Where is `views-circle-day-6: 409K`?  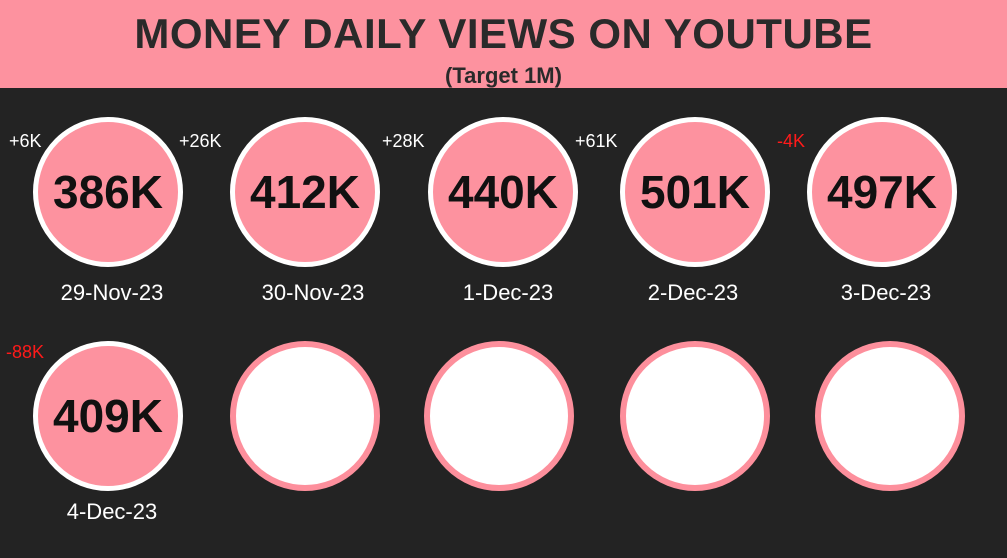
views-circle-day-6: 409K is located at coordinates (108, 416).